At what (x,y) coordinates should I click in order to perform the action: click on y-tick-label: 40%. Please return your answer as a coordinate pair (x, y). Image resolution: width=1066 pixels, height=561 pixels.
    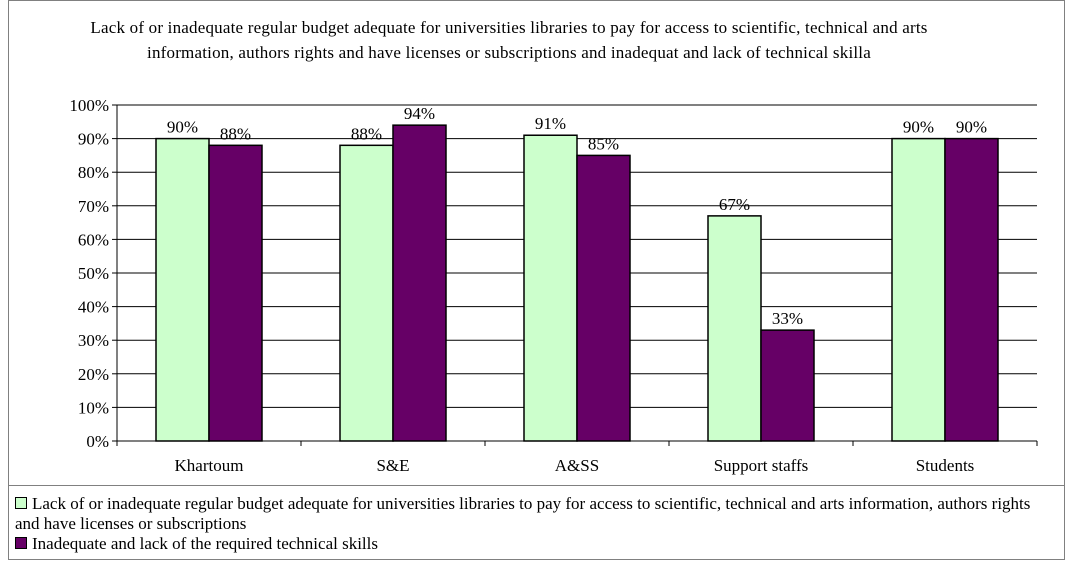
    Looking at the image, I should click on (93, 307).